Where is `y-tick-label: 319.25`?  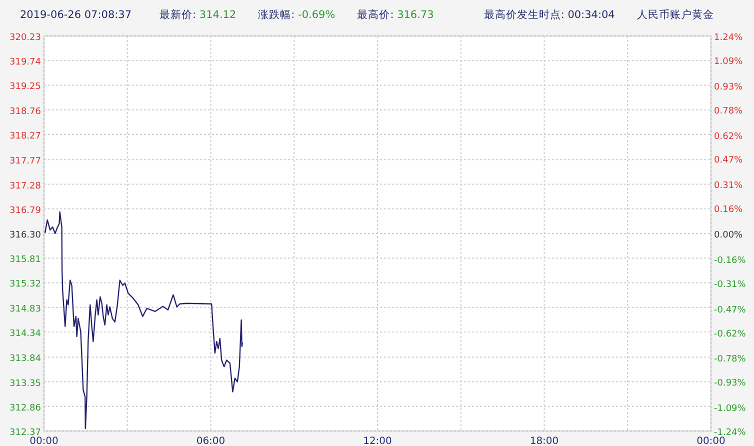 y-tick-label: 319.25 is located at coordinates (25, 87).